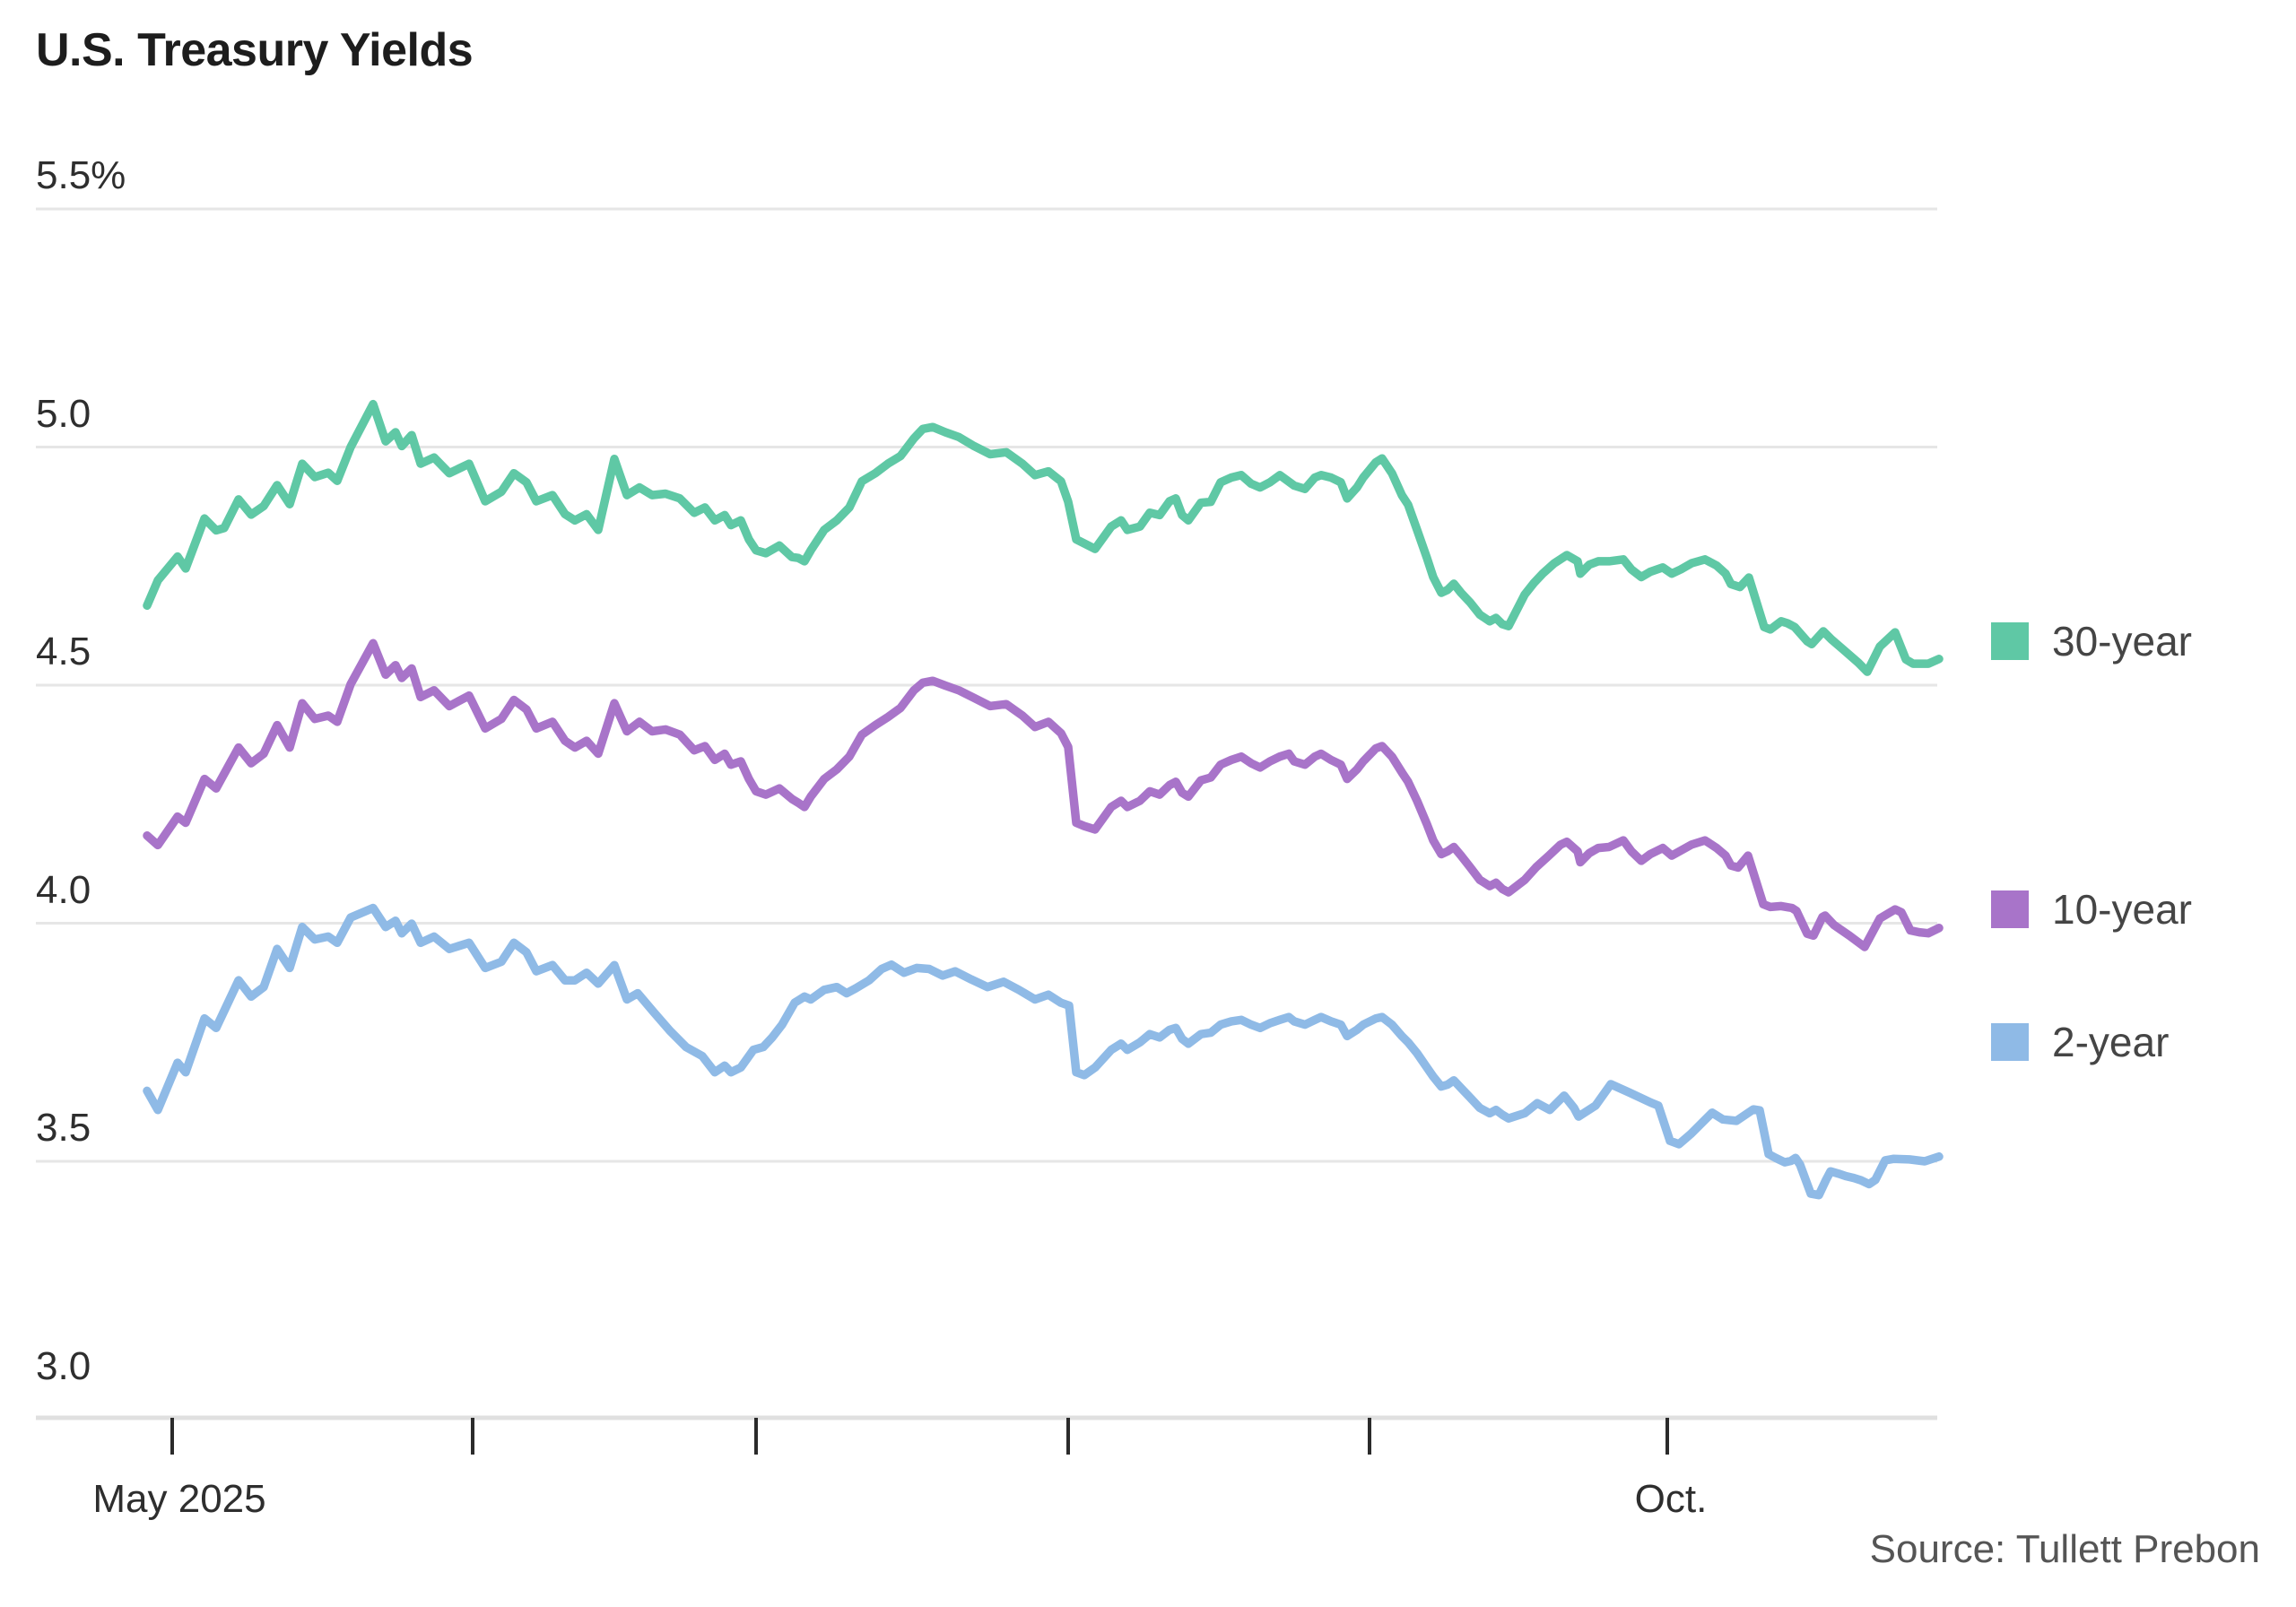  What do you see at coordinates (2122, 910) in the screenshot?
I see `legend-label: 10-year` at bounding box center [2122, 910].